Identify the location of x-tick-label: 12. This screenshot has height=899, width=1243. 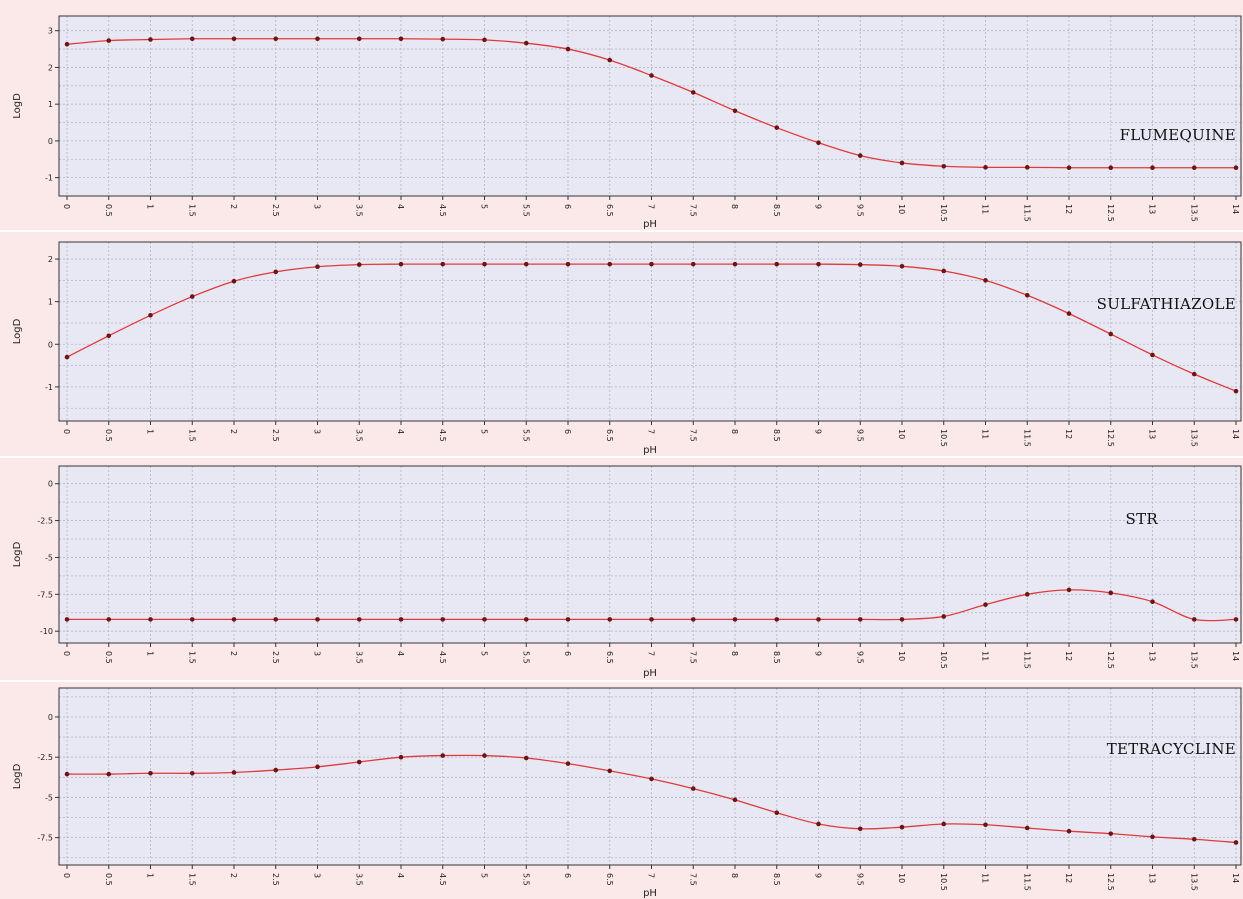
(1068, 878).